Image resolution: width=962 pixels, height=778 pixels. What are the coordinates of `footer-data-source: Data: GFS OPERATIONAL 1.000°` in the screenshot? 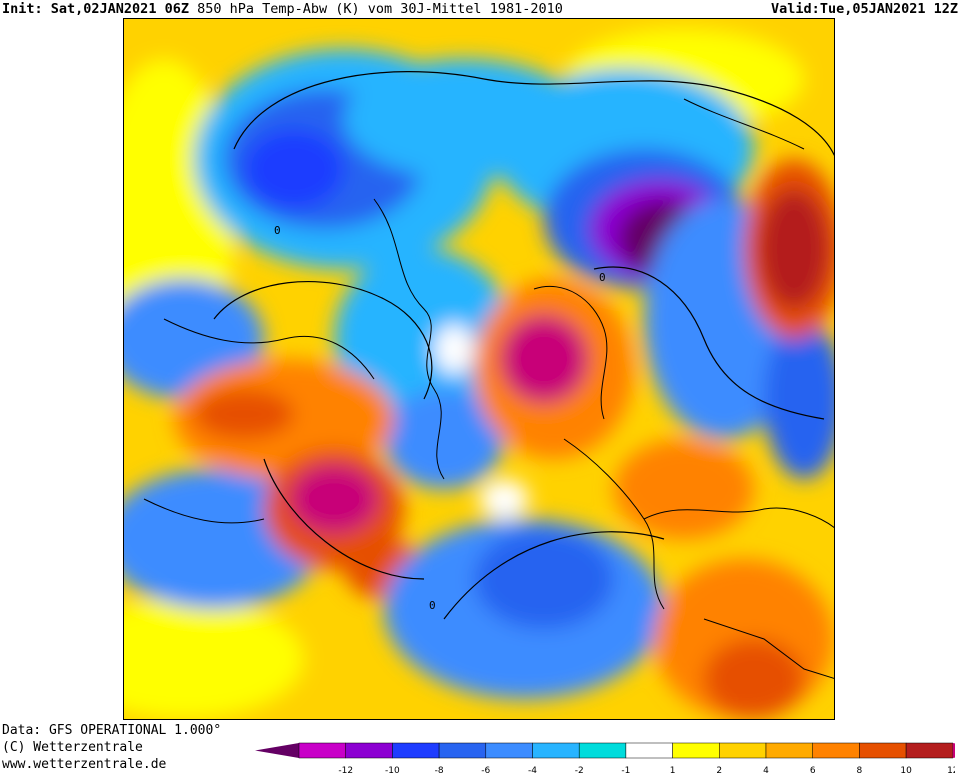 It's located at (112, 730).